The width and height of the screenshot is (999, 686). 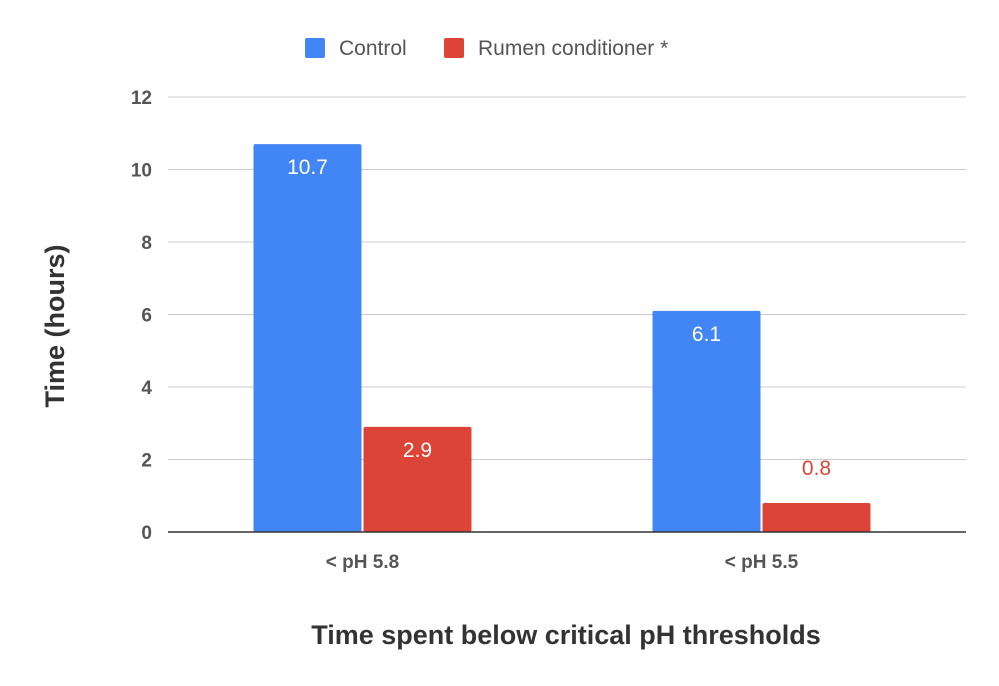 I want to click on data-label: 6.1, so click(x=706, y=334).